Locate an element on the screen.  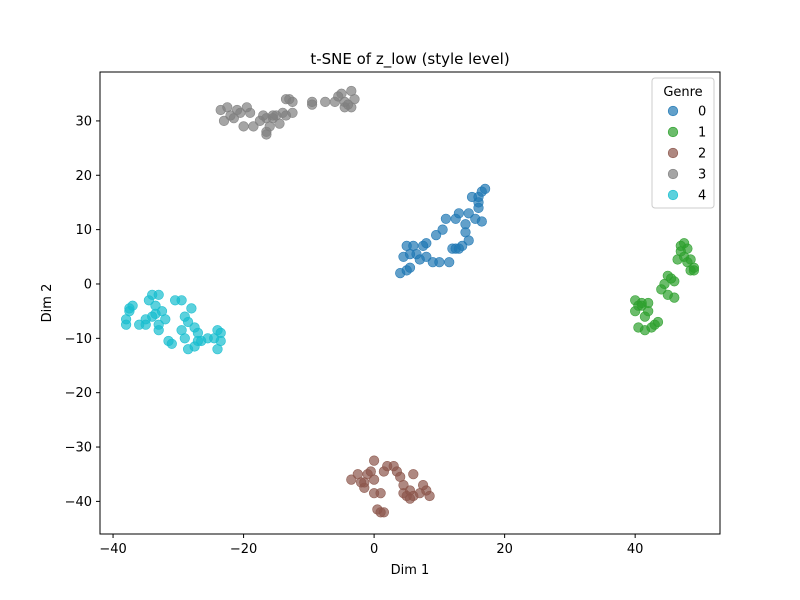
y-tick-label: −30 is located at coordinates (78, 448).